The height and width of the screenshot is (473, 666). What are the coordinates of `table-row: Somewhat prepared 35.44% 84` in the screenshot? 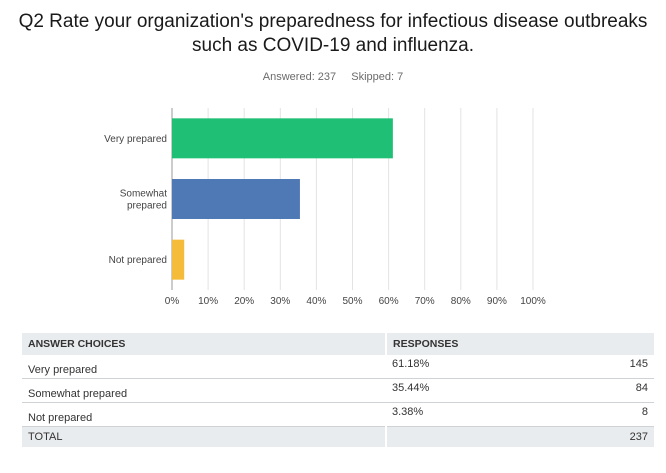 It's located at (338, 390).